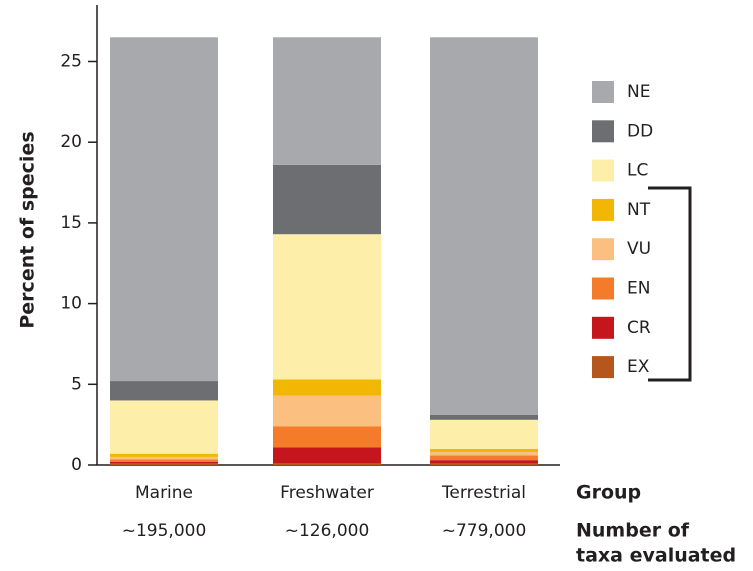 Image resolution: width=753 pixels, height=571 pixels. Describe the element at coordinates (638, 92) in the screenshot. I see `legend-label: NE` at that location.